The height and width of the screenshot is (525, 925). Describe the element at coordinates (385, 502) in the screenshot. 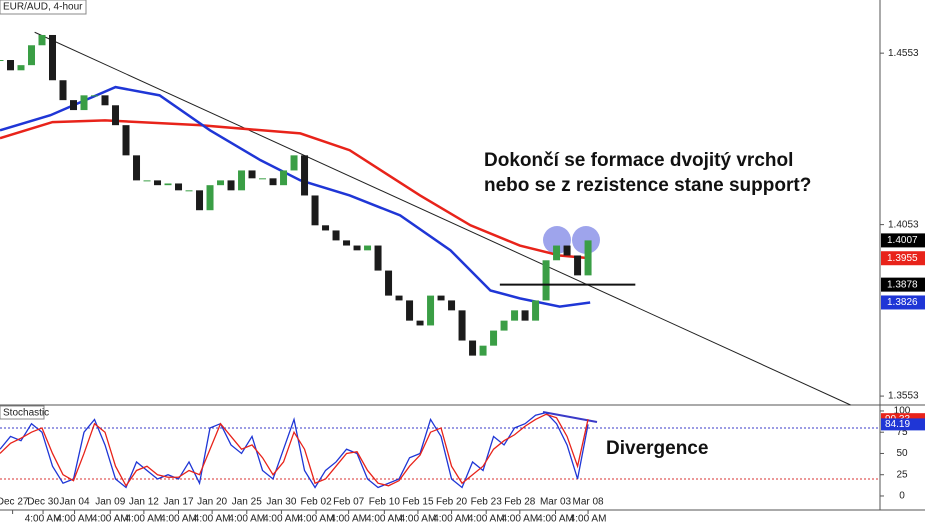

I see `x-tick-label: Feb 10` at that location.